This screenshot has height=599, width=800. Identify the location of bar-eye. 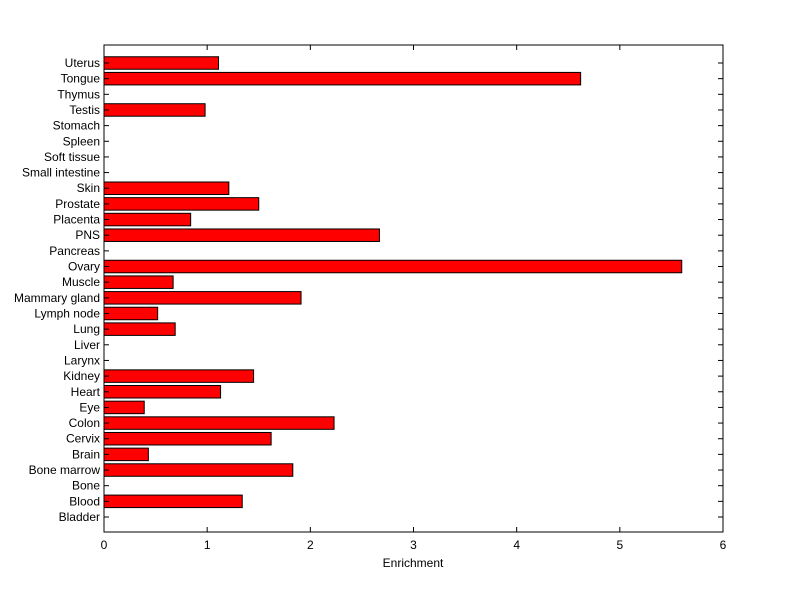
(124, 407).